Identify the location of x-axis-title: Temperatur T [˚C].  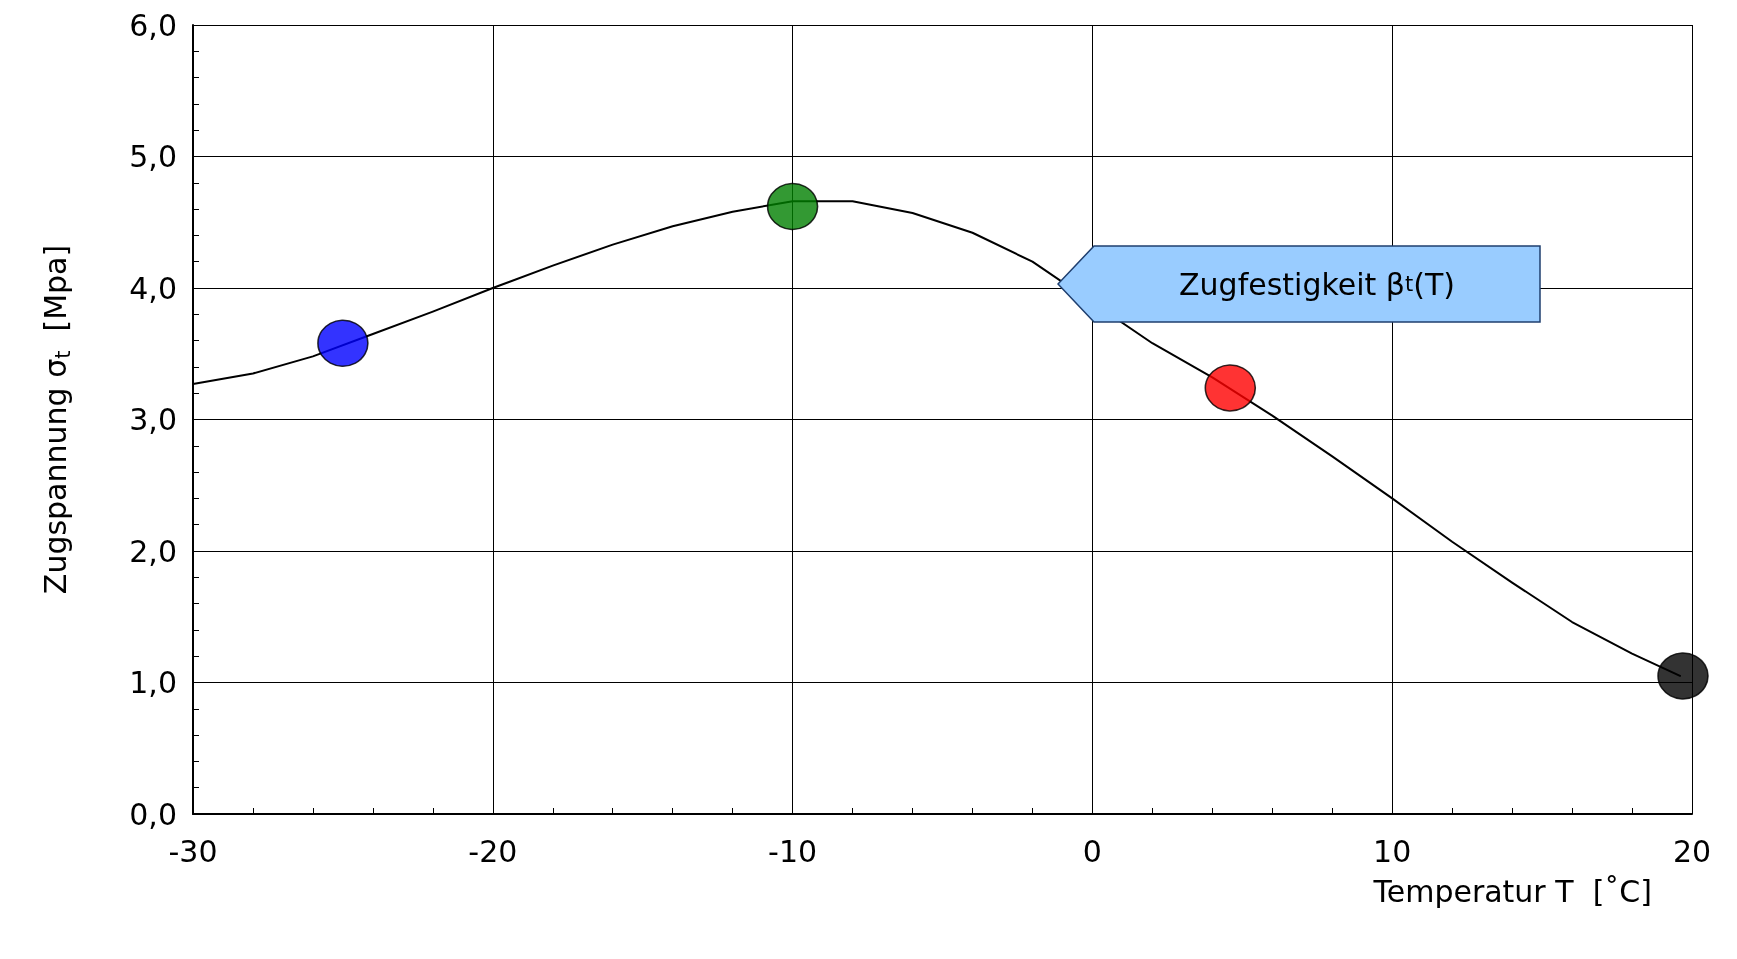
(1512, 891).